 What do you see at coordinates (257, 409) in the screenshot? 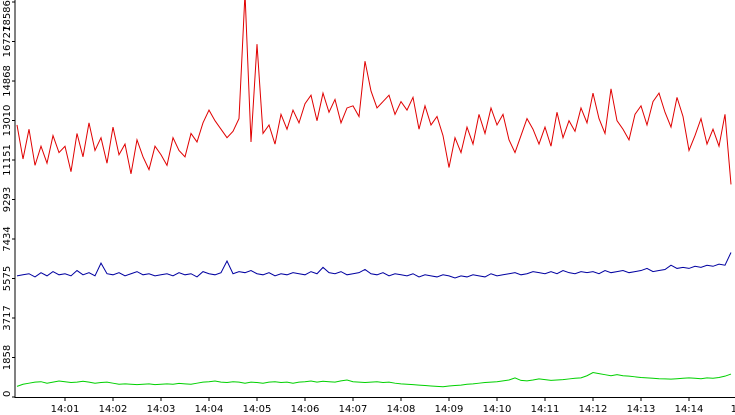
I see `x-tick-label: 14:05` at bounding box center [257, 409].